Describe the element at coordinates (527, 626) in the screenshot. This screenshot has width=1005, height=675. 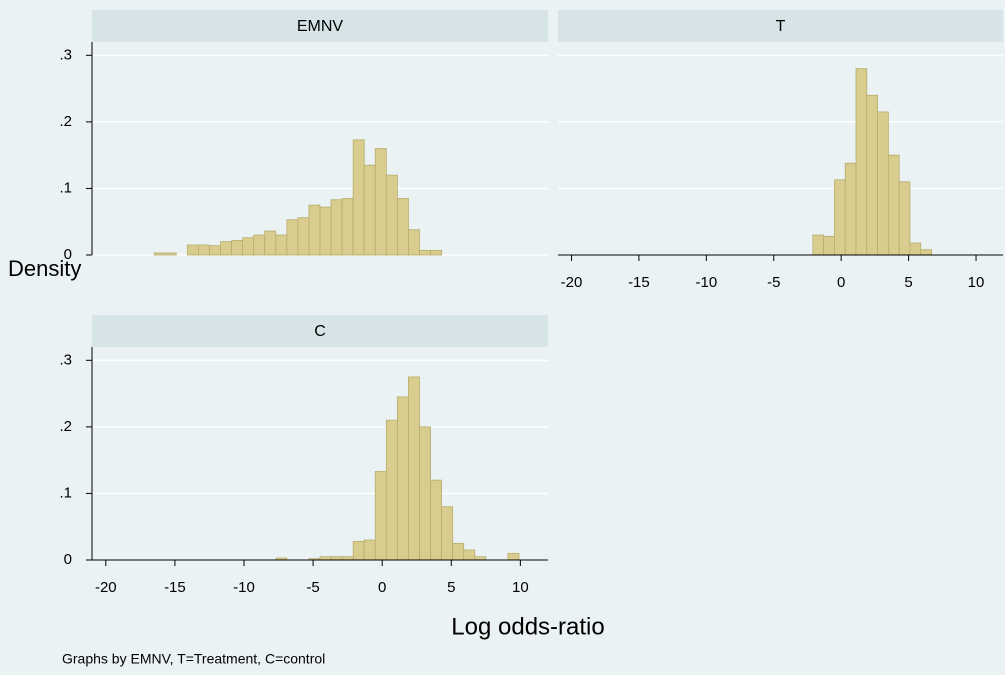
I see `x-axis-label: Log odds-ratio` at that location.